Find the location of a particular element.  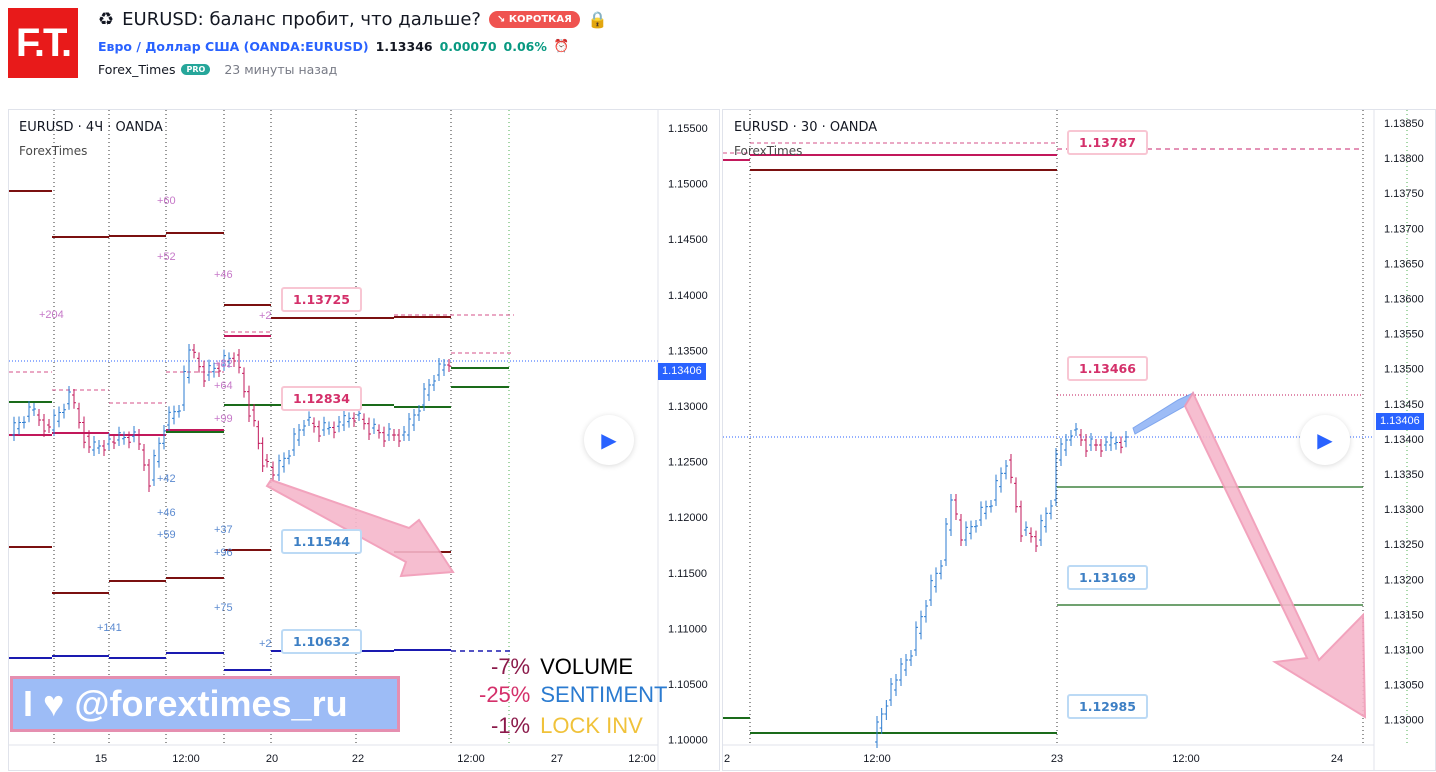

time-tick-label: 23 is located at coordinates (1057, 759).